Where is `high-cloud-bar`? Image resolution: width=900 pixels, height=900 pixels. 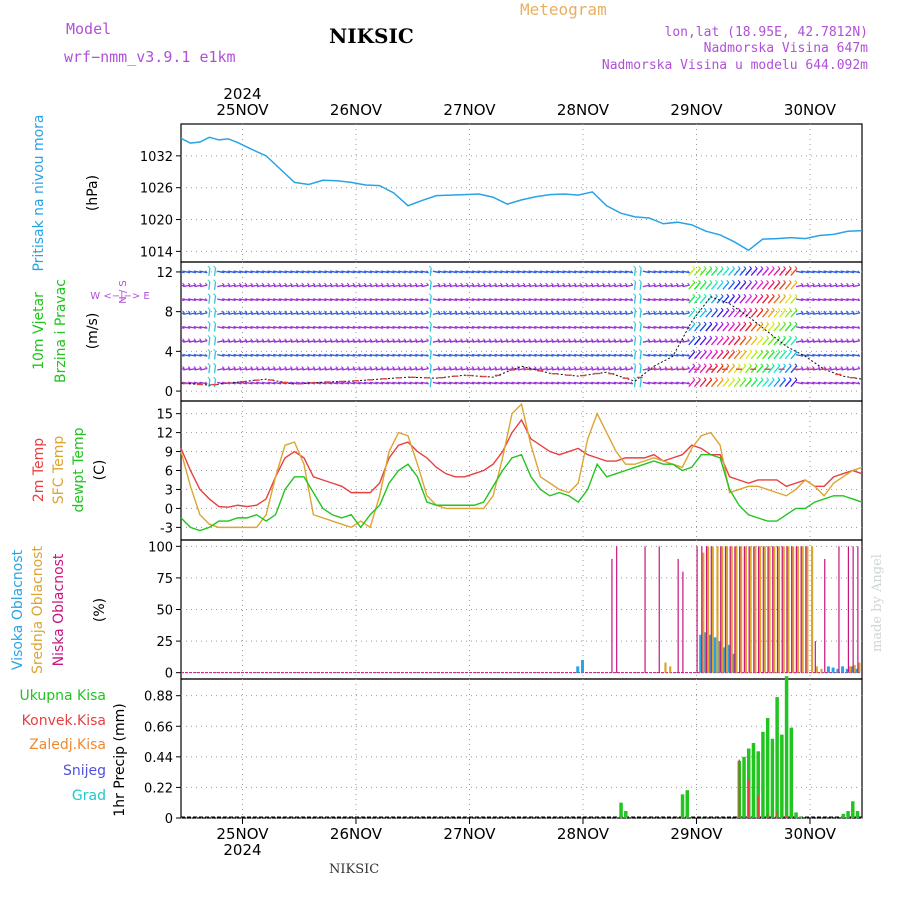
high-cloud-bar is located at coordinates (734, 663).